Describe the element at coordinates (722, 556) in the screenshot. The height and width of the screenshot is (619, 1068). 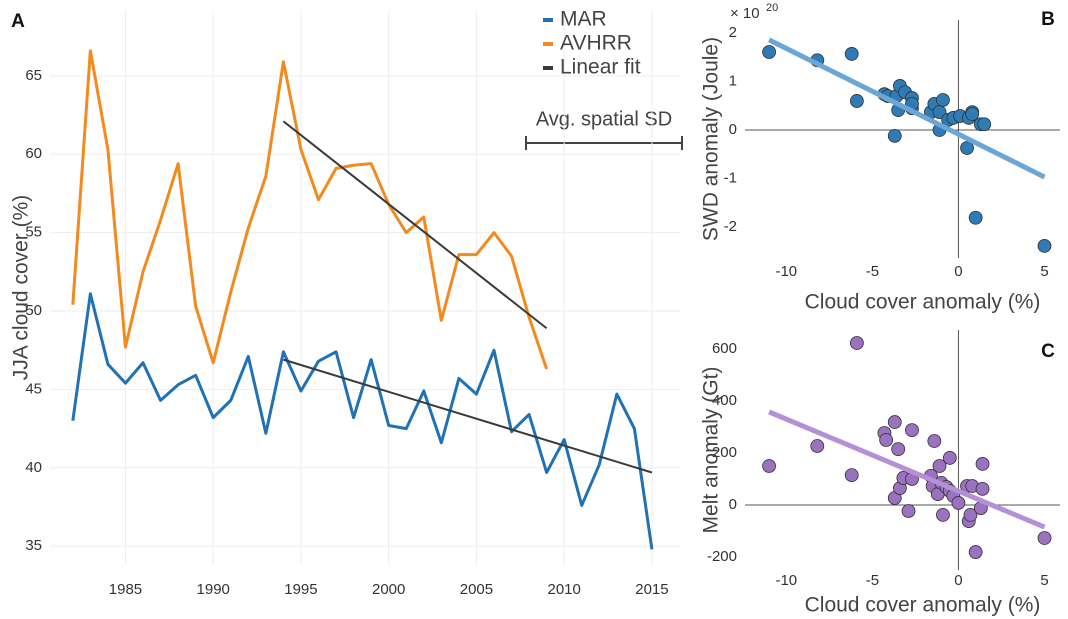
I see `y-tick-label: -200` at that location.